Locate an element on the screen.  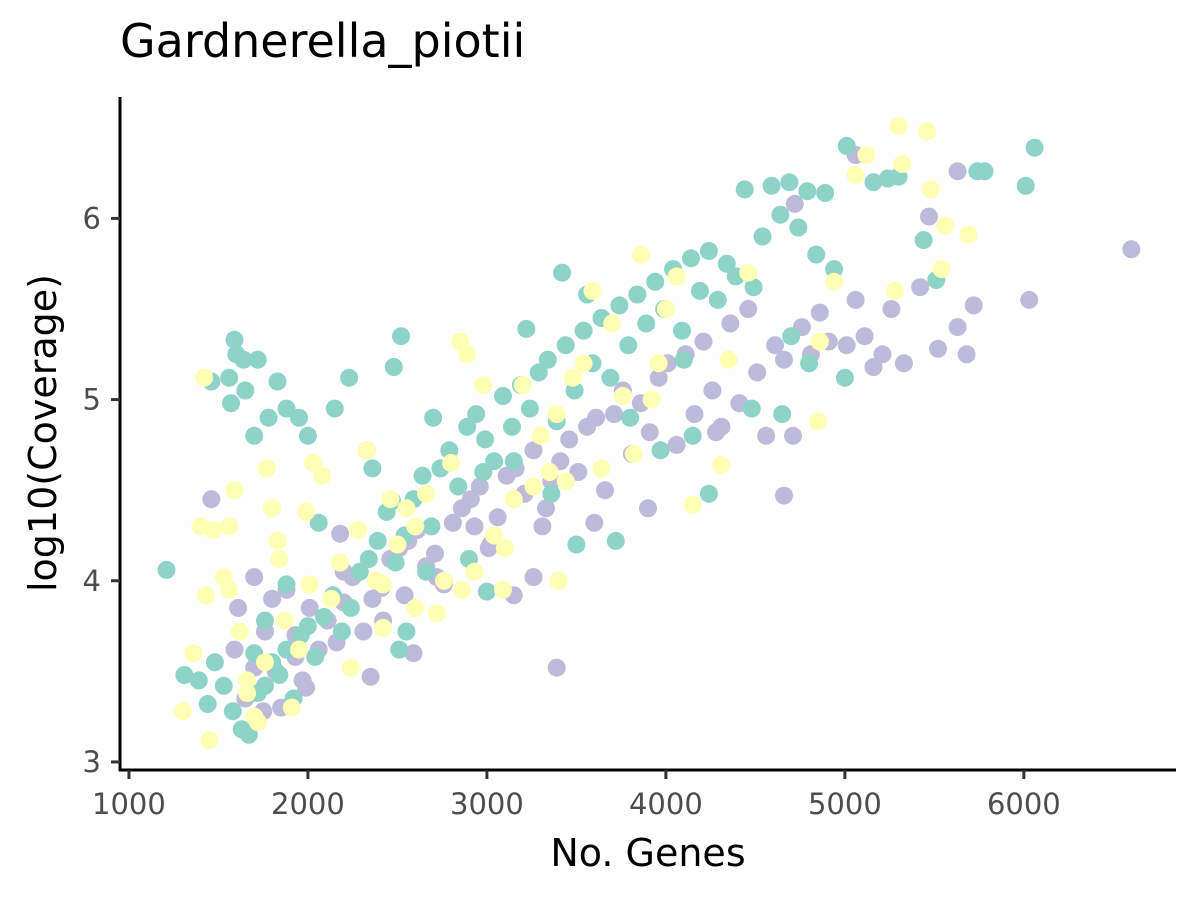
x-tick-label: 2000 is located at coordinates (308, 804).